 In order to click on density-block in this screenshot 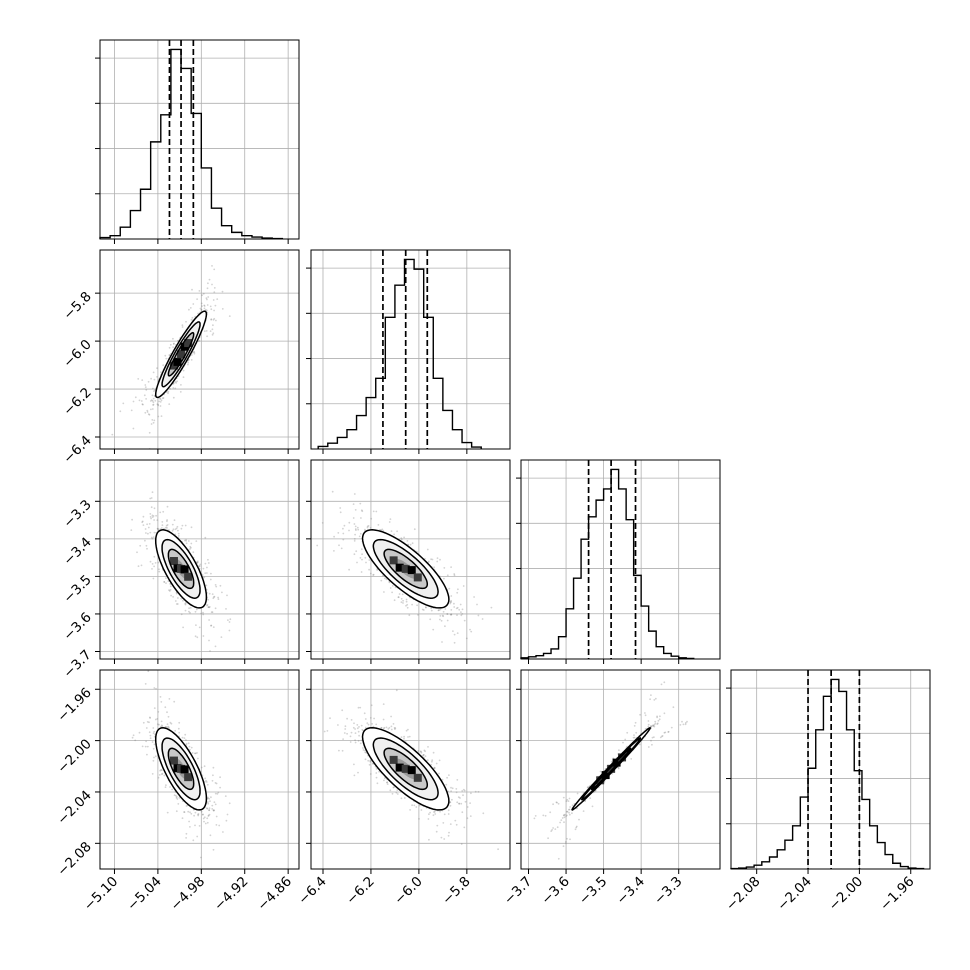, I will do `click(605, 775)`.